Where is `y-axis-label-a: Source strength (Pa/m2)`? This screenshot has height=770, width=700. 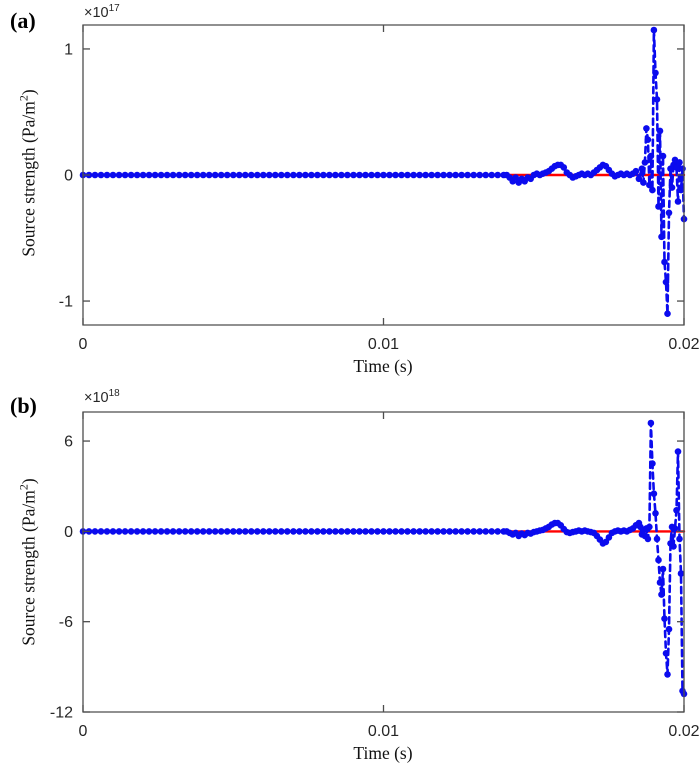
y-axis-label-a: Source strength (Pa/m2) is located at coordinates (28, 172).